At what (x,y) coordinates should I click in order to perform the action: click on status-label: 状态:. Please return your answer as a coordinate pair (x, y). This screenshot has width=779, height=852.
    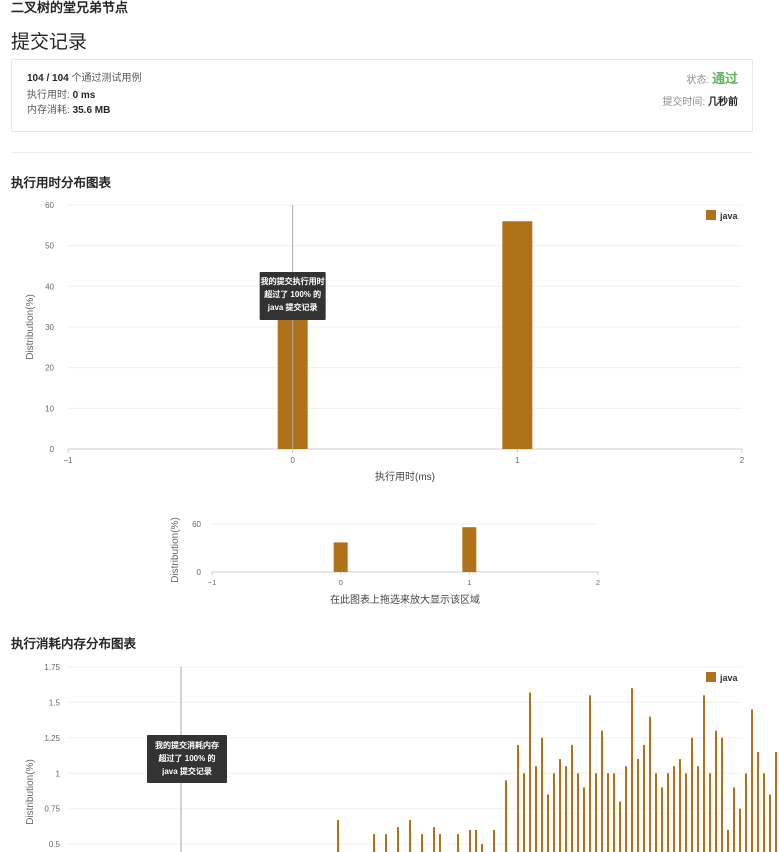
    Looking at the image, I should click on (698, 80).